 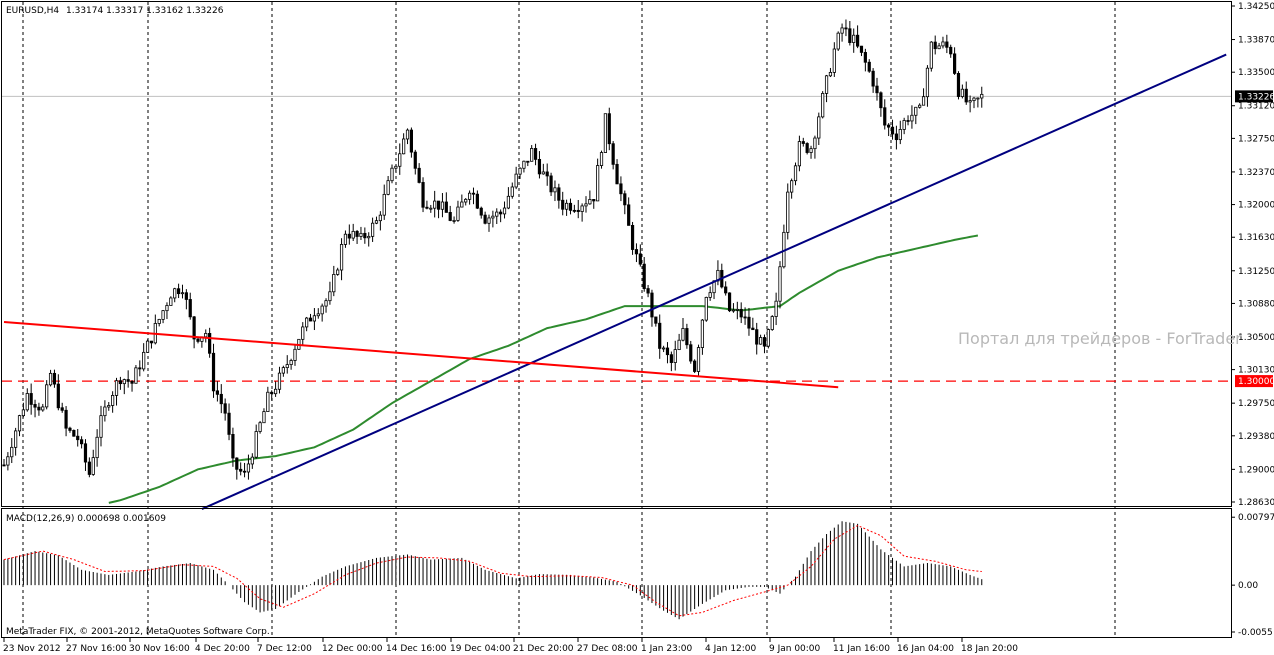 What do you see at coordinates (1256, 371) in the screenshot?
I see `price-tick-label: 1.30130` at bounding box center [1256, 371].